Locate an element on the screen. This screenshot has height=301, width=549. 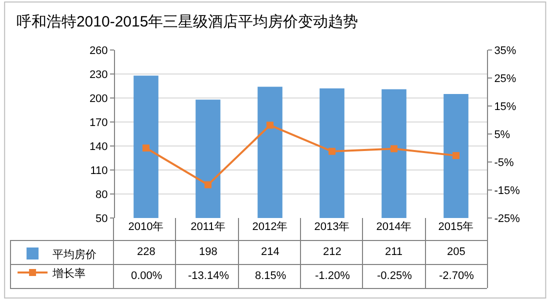
data-label: -1.20% is located at coordinates (332, 276).